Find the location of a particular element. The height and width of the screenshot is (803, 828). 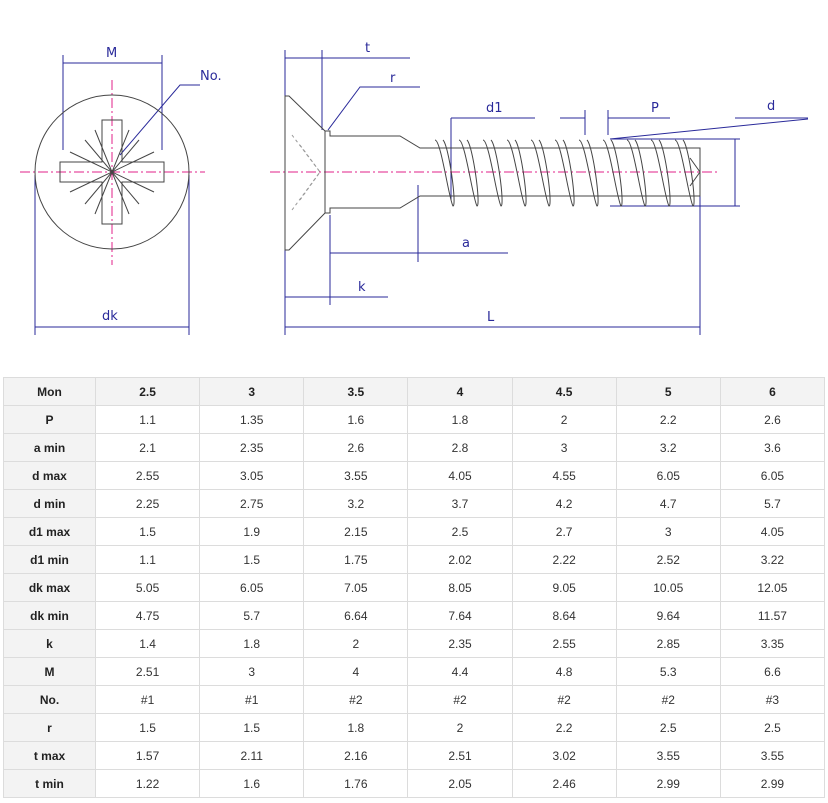

row-label: d min is located at coordinates (49, 503).